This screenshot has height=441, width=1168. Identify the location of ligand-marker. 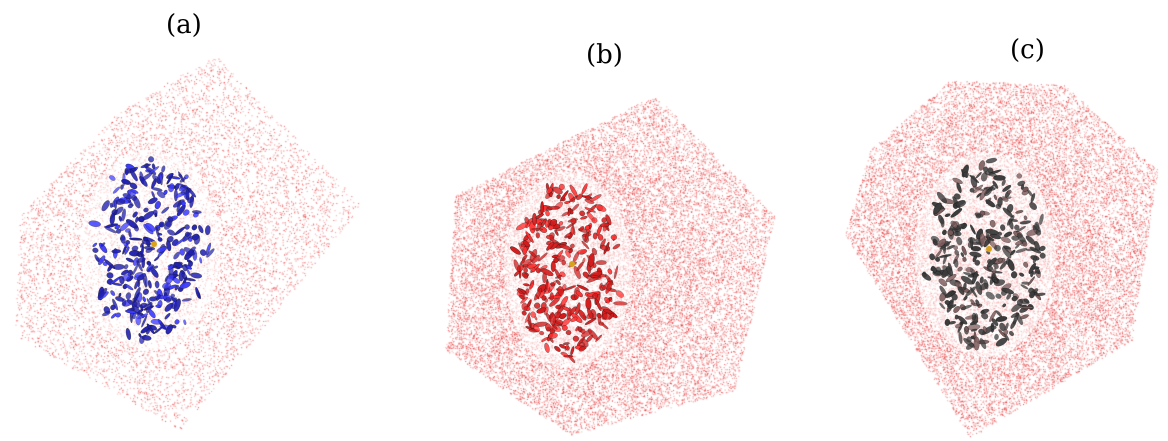
(154, 244).